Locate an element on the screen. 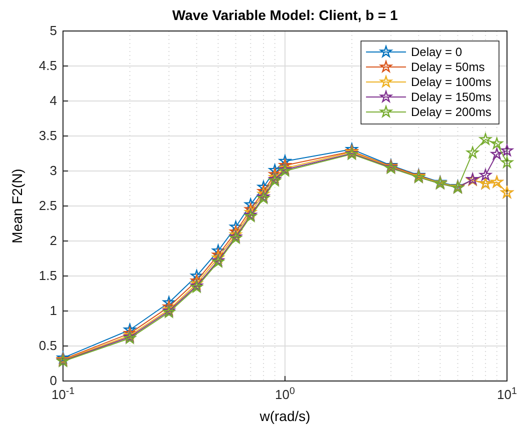 This screenshot has width=519, height=433. y-tick-label: 5 is located at coordinates (53, 30).